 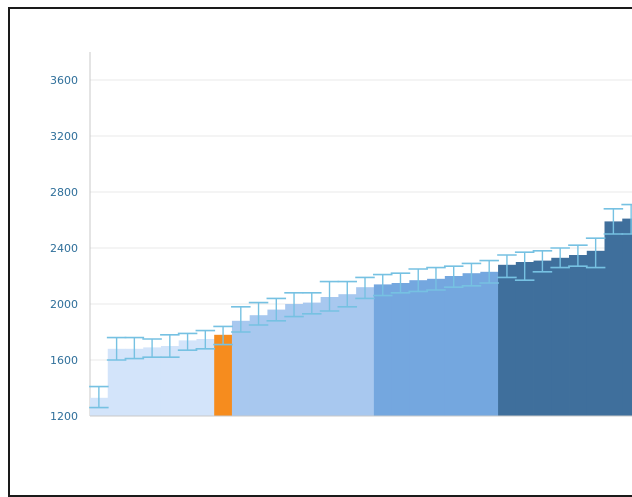 I want to click on y-tick-label: 2800, so click(x=64, y=192).